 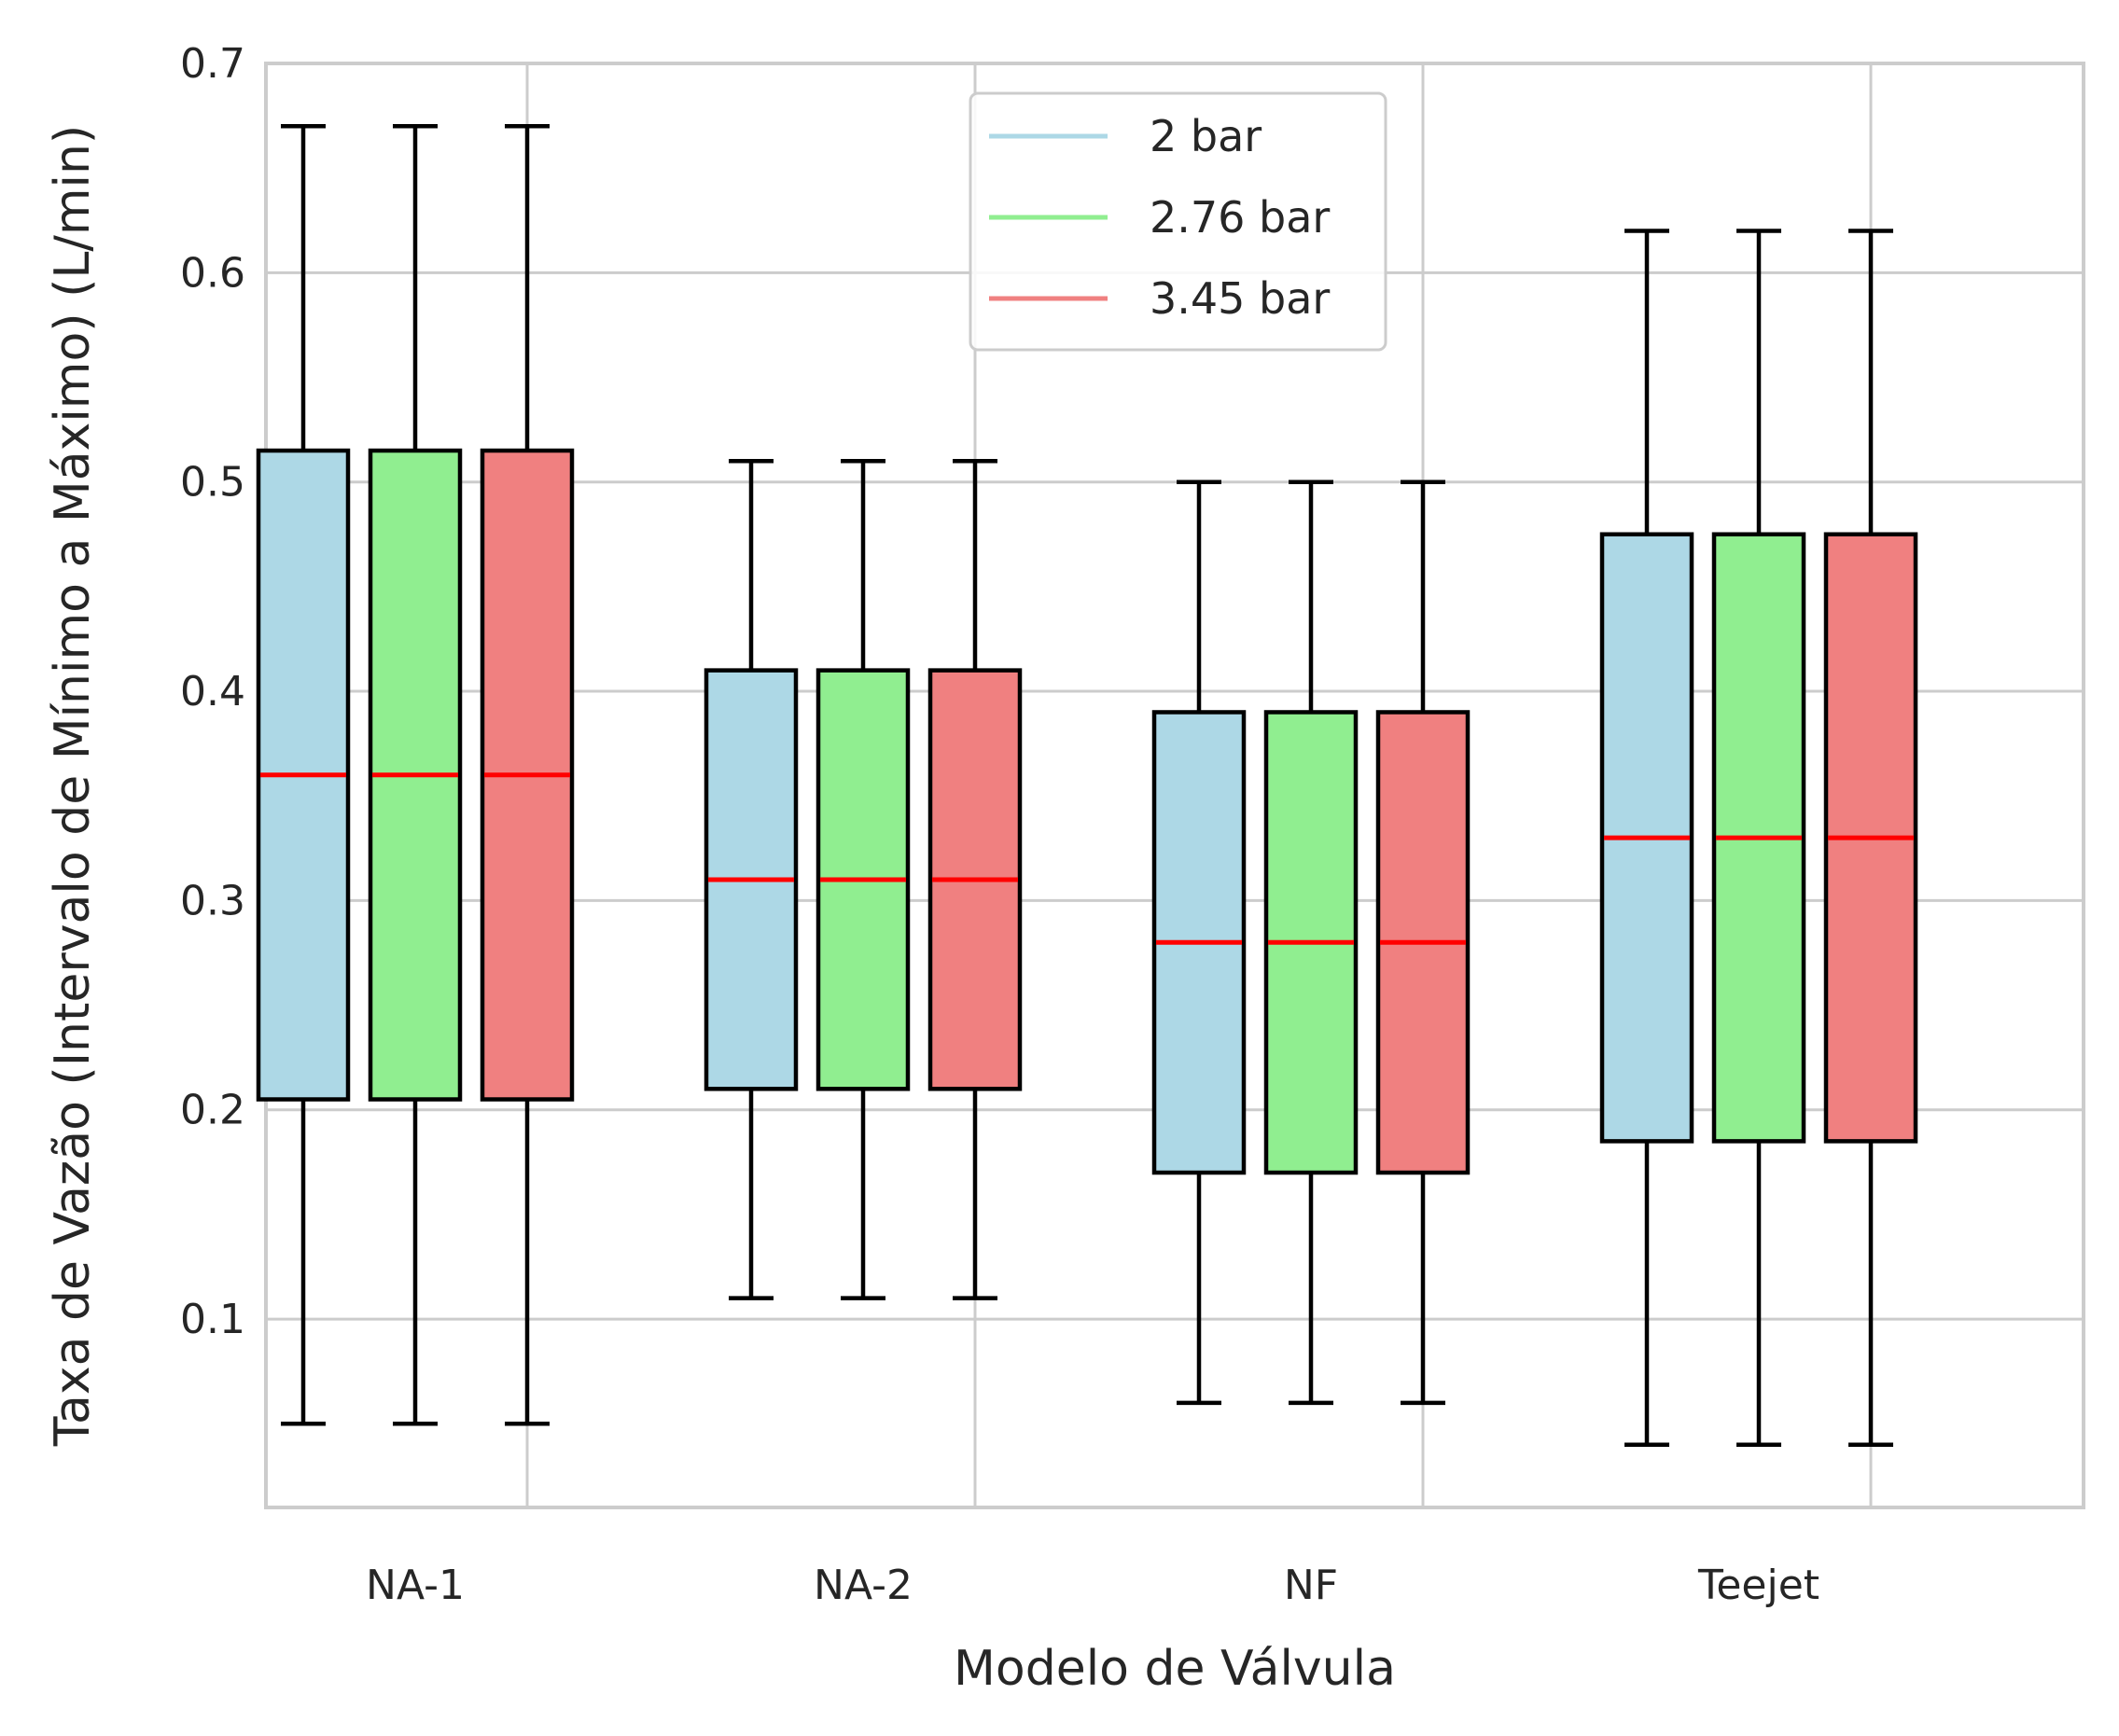 I want to click on box-NF-2.76-bar, so click(x=1311, y=942).